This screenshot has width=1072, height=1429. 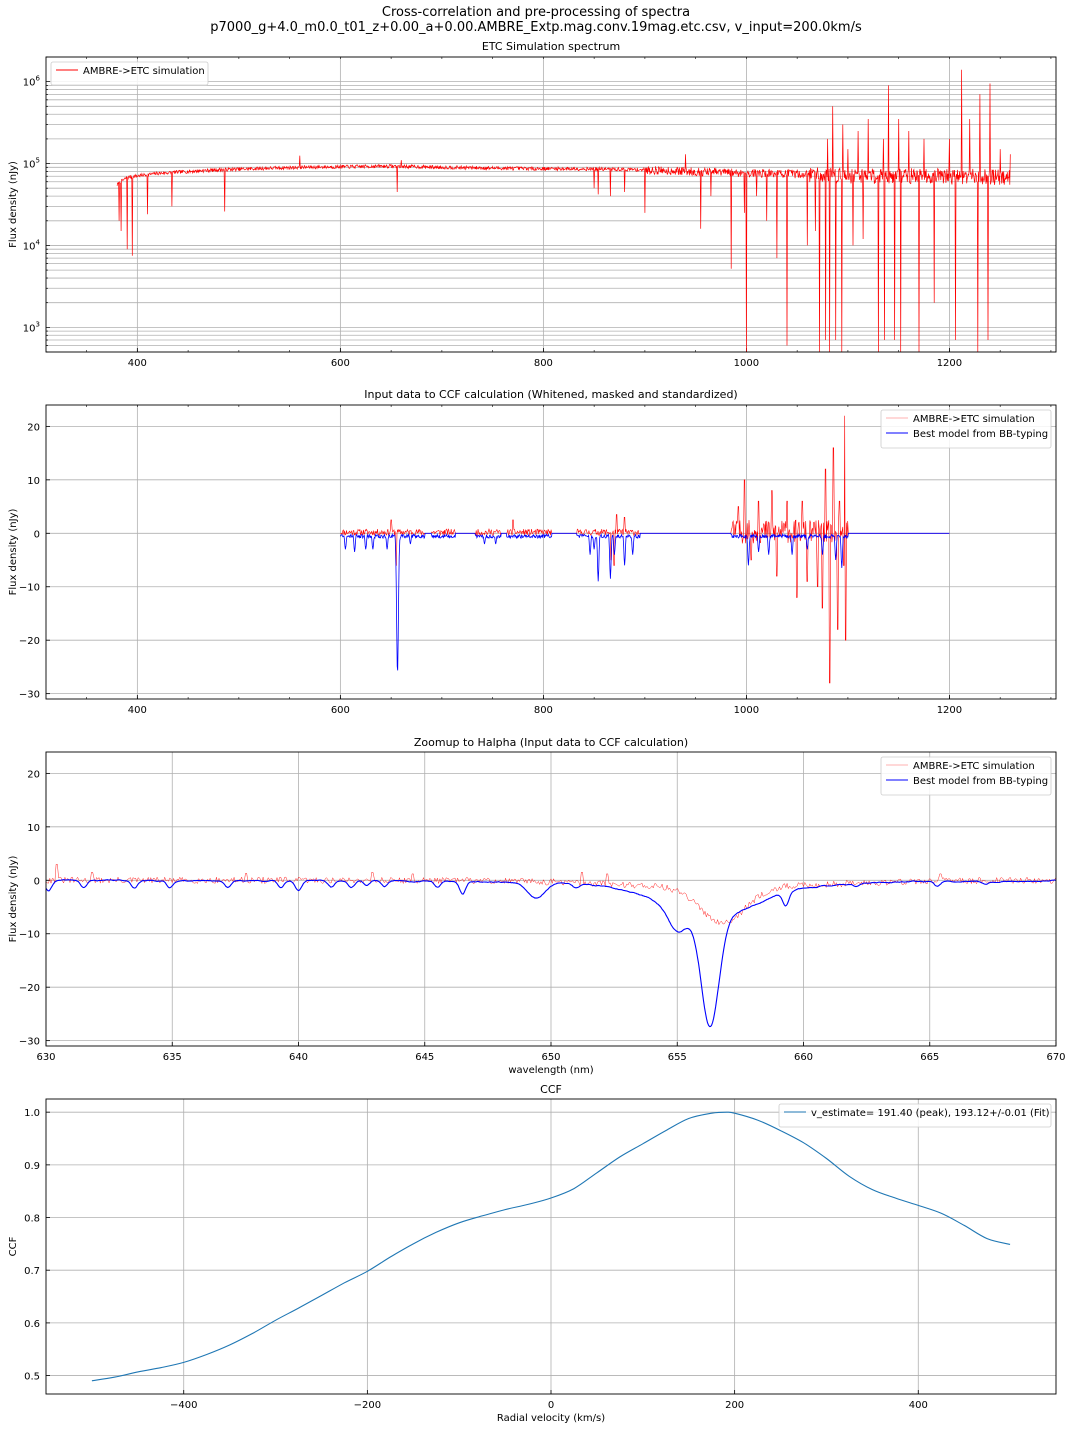 What do you see at coordinates (734, 1405) in the screenshot?
I see `x-tick-label: 200` at bounding box center [734, 1405].